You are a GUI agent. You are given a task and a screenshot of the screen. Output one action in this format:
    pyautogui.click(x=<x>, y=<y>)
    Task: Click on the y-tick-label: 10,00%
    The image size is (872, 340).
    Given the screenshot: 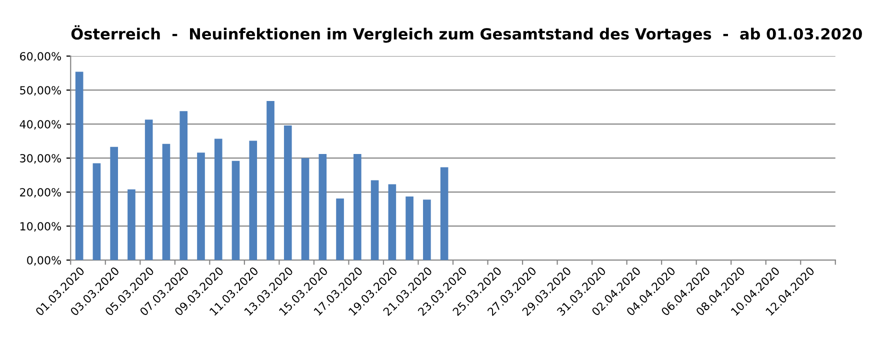 What is the action you would take?
    pyautogui.click(x=40, y=227)
    